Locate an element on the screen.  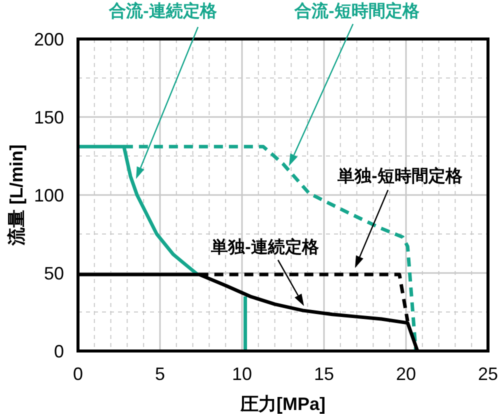
x-axis-title: 圧力[MPa] is located at coordinates (283, 404).